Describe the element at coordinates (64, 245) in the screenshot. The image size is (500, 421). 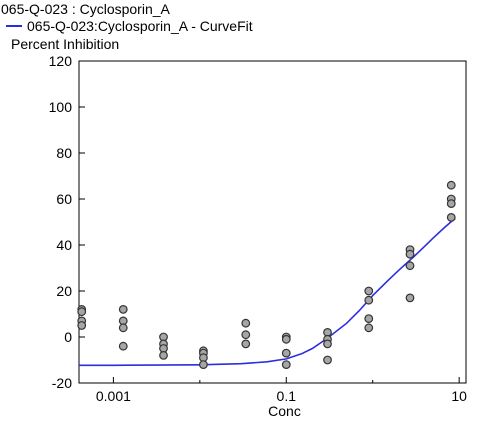
I see `y-tick-label: 40` at that location.